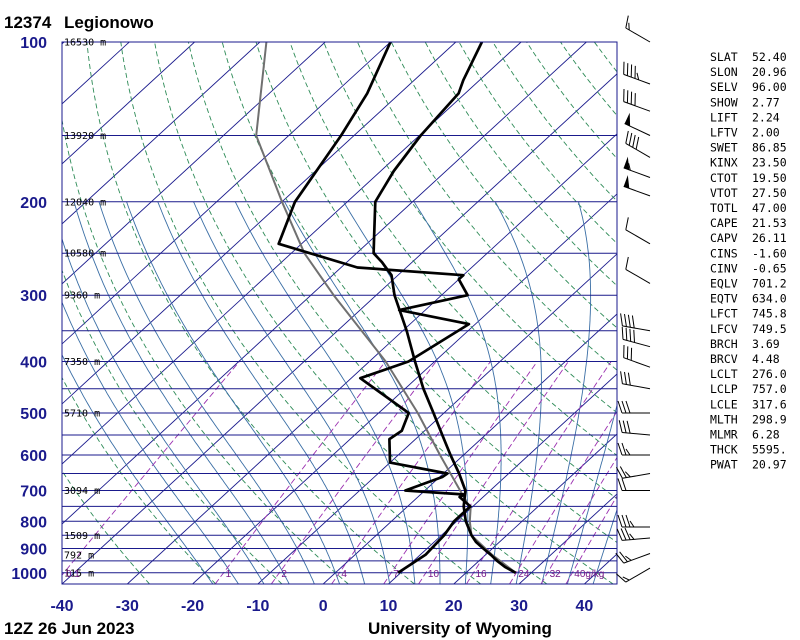 This screenshot has width=800, height=640. What do you see at coordinates (73, 574) in the screenshot?
I see `mixing-ratio-label: 0.1` at bounding box center [73, 574].